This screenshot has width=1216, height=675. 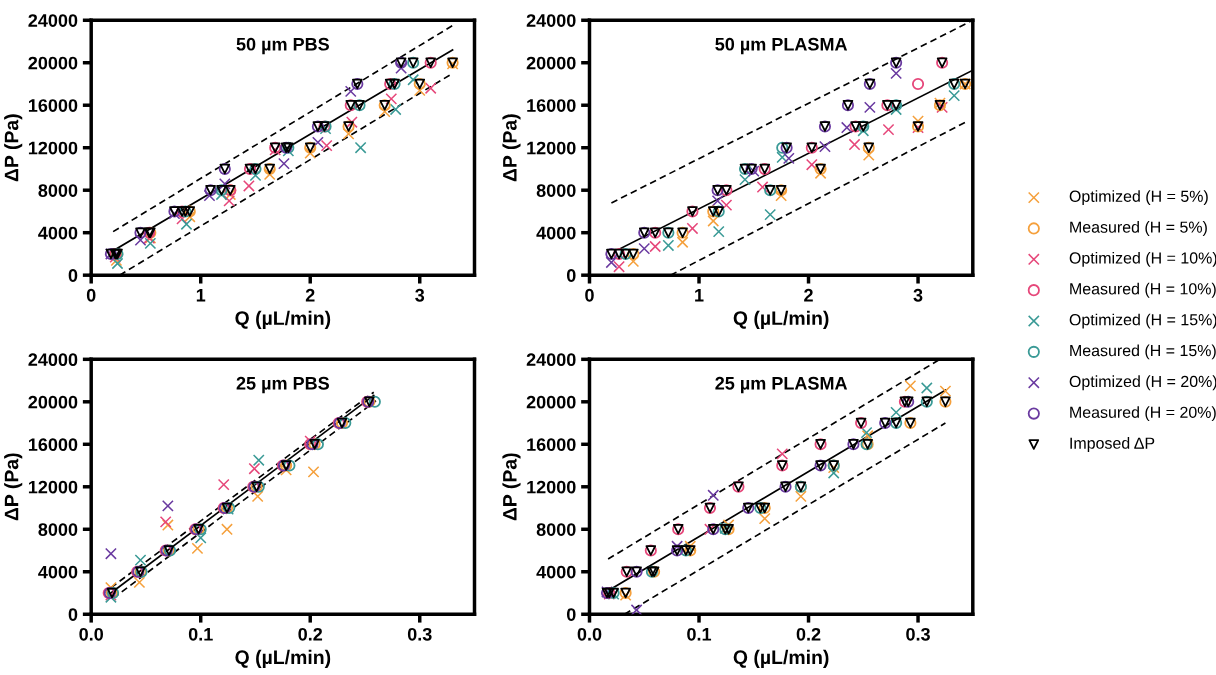 I want to click on legend-label: Optimized (H = 5%), so click(x=1138, y=198).